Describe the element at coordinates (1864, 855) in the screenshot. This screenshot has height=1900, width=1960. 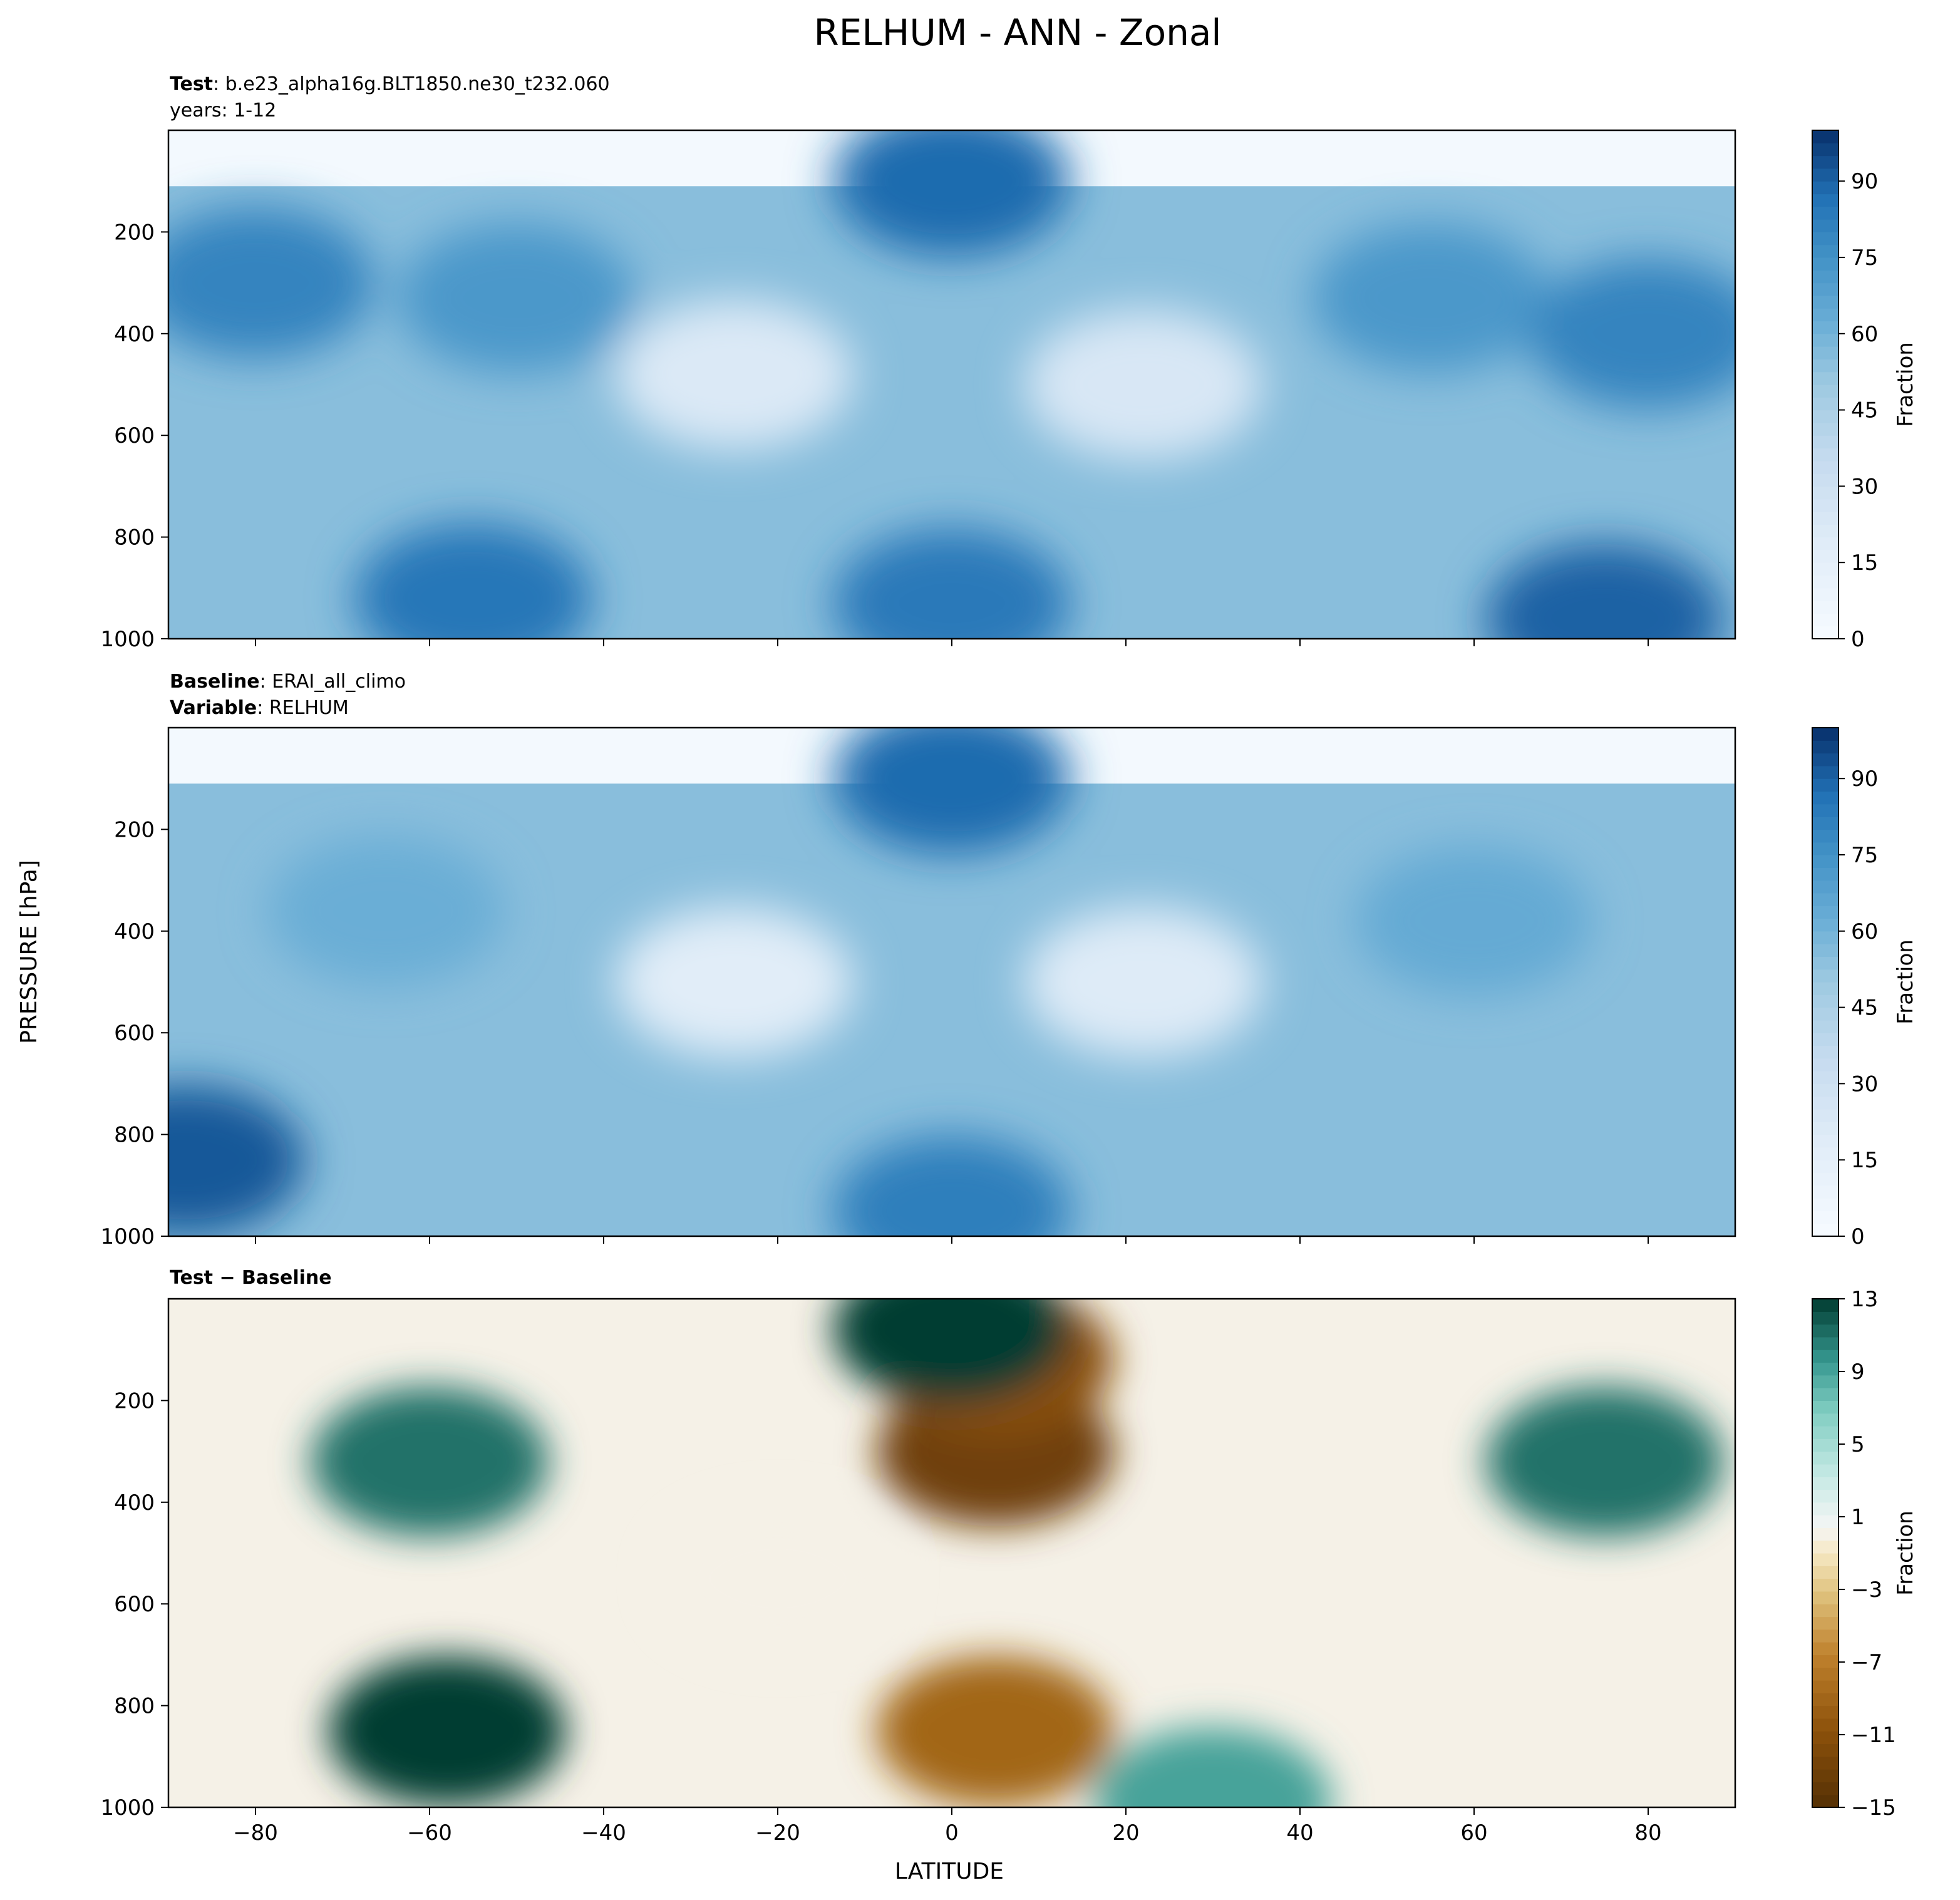
I see `baseline-colorbar-tick-label: 75` at that location.